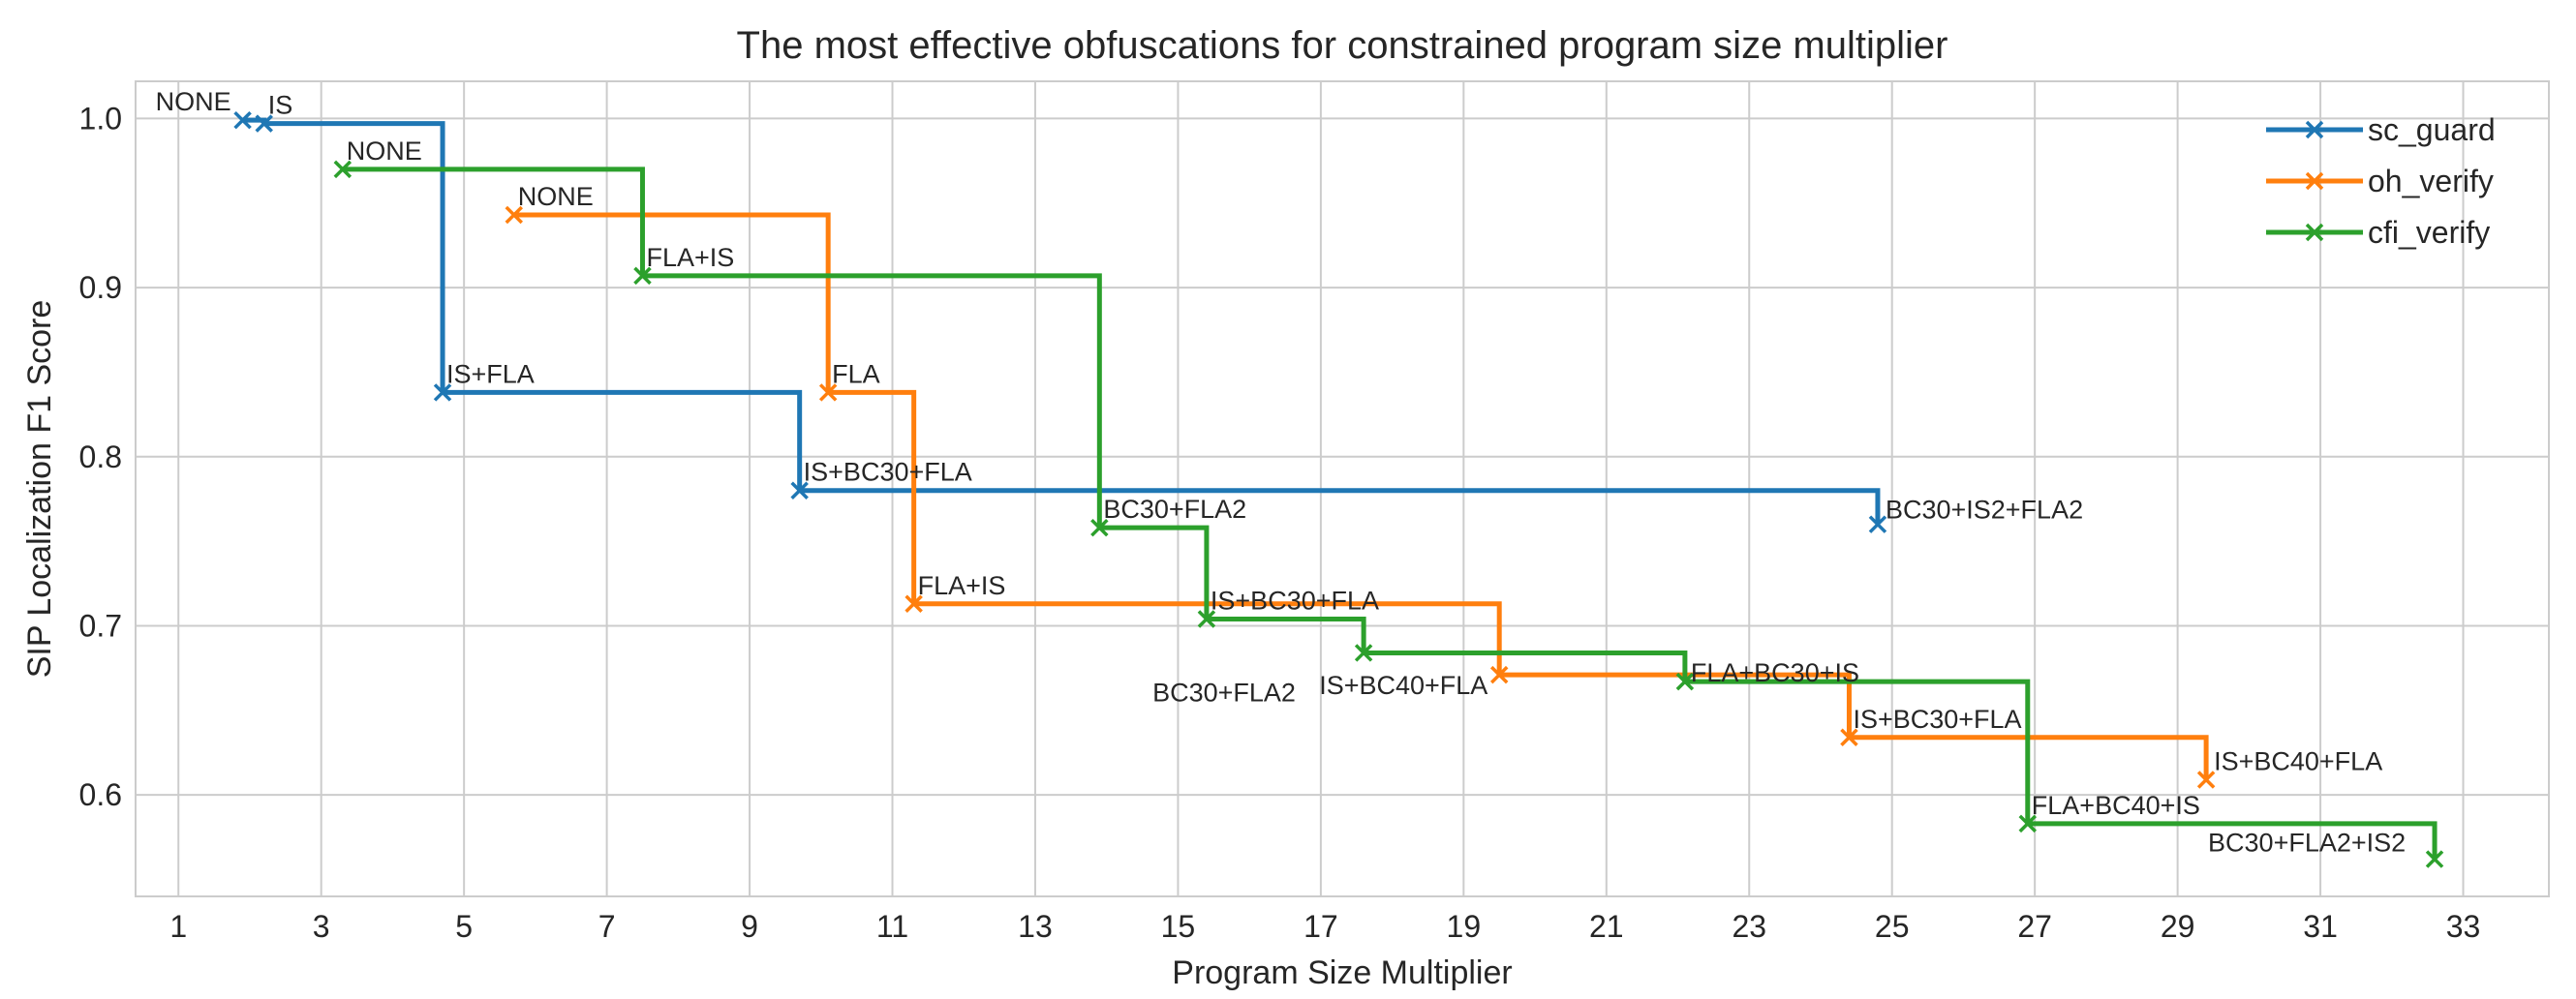 The image size is (2576, 999). Describe the element at coordinates (2178, 927) in the screenshot. I see `x-tick-label: 29` at that location.